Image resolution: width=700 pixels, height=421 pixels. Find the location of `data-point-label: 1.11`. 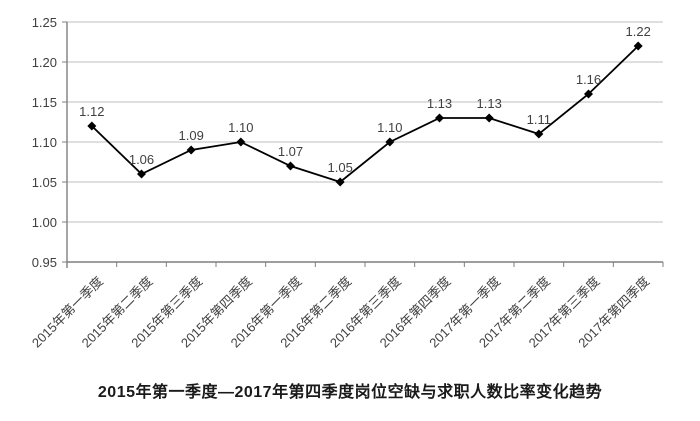

data-point-label: 1.11 is located at coordinates (539, 119).